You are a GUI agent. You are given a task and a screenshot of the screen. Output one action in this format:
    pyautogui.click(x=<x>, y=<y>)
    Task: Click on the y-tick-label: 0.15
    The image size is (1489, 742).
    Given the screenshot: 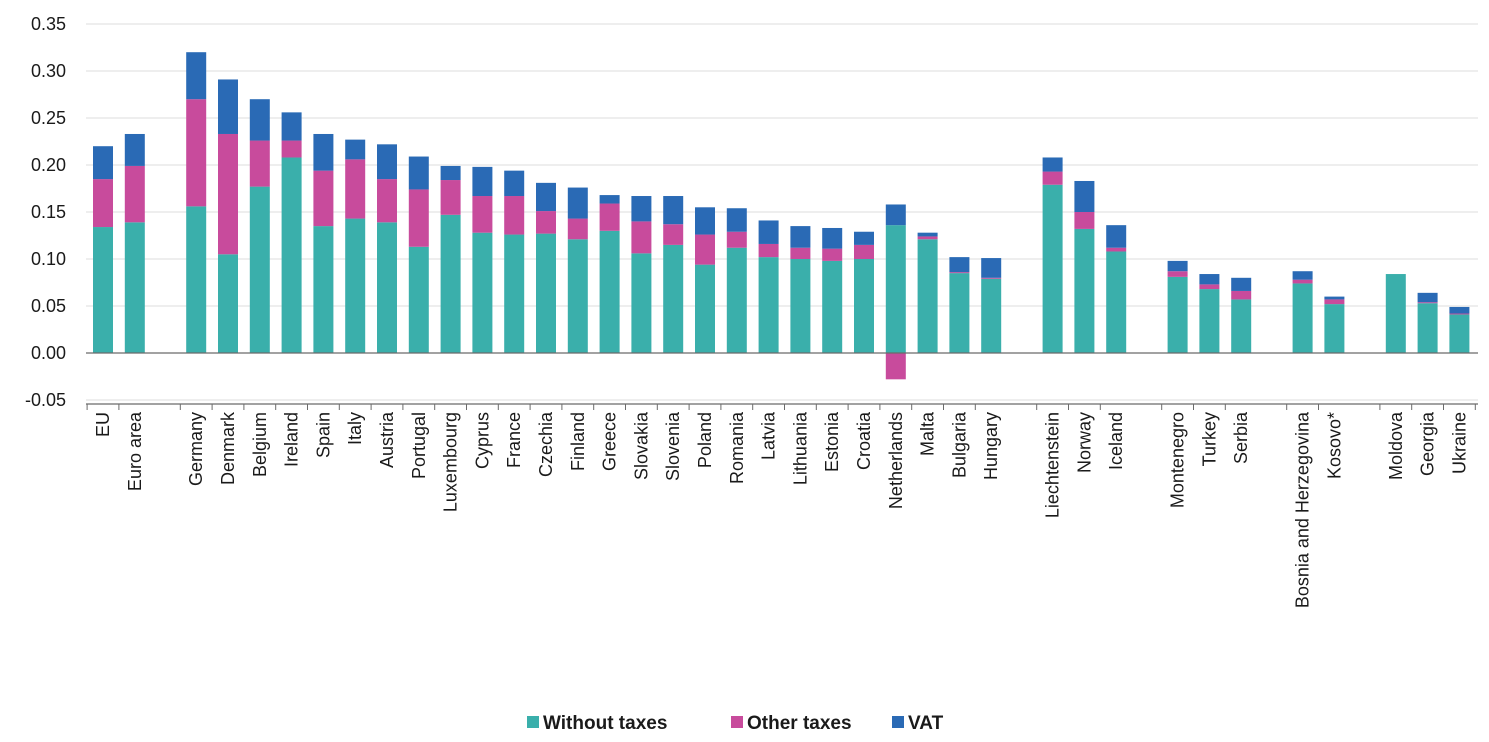 What is the action you would take?
    pyautogui.click(x=48, y=212)
    